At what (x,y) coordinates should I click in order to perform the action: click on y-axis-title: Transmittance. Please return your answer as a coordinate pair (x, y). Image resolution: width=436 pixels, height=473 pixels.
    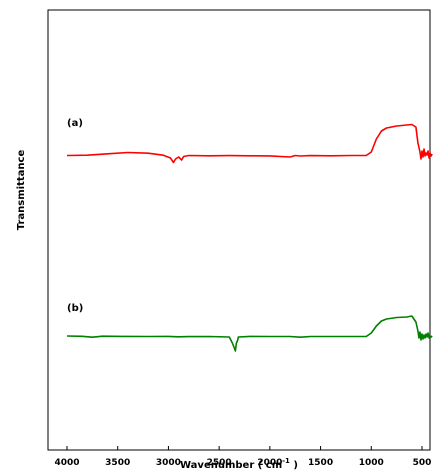
    Looking at the image, I should click on (21, 190).